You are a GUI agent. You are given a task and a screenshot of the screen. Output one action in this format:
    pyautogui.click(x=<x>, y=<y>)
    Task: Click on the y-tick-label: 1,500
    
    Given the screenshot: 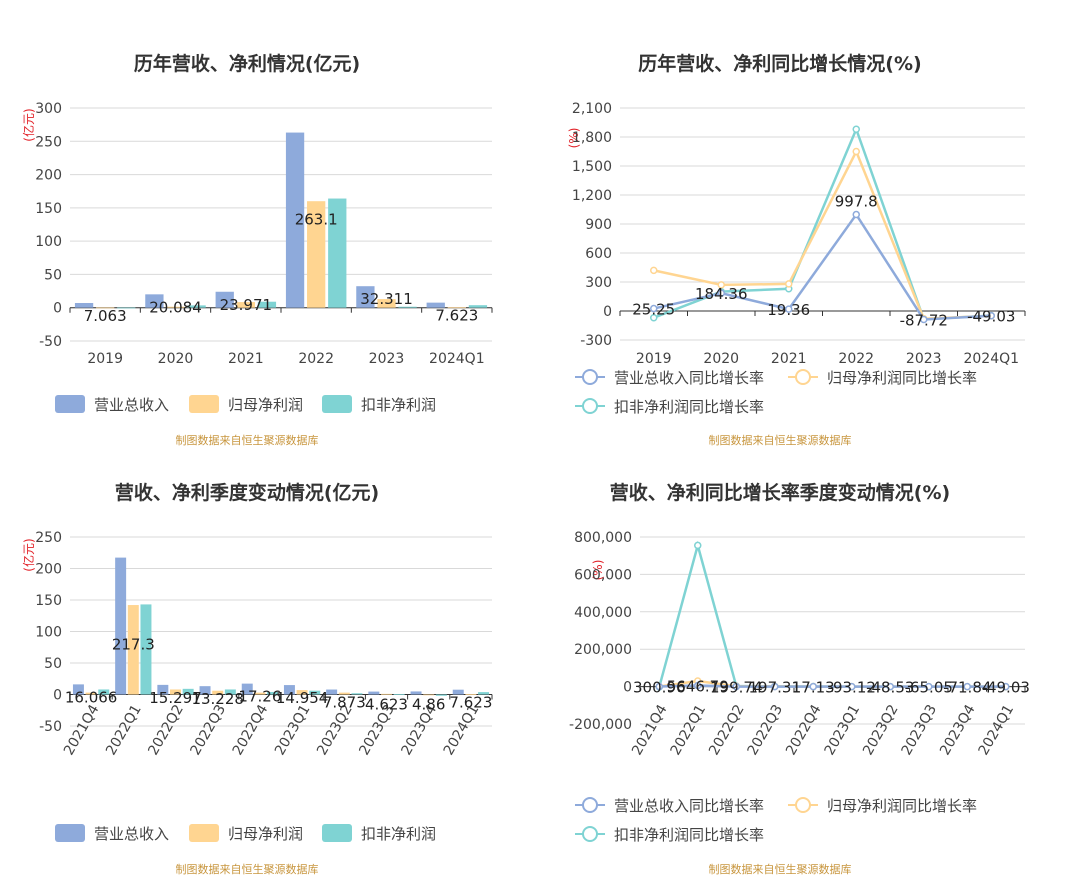 What is the action you would take?
    pyautogui.click(x=592, y=167)
    